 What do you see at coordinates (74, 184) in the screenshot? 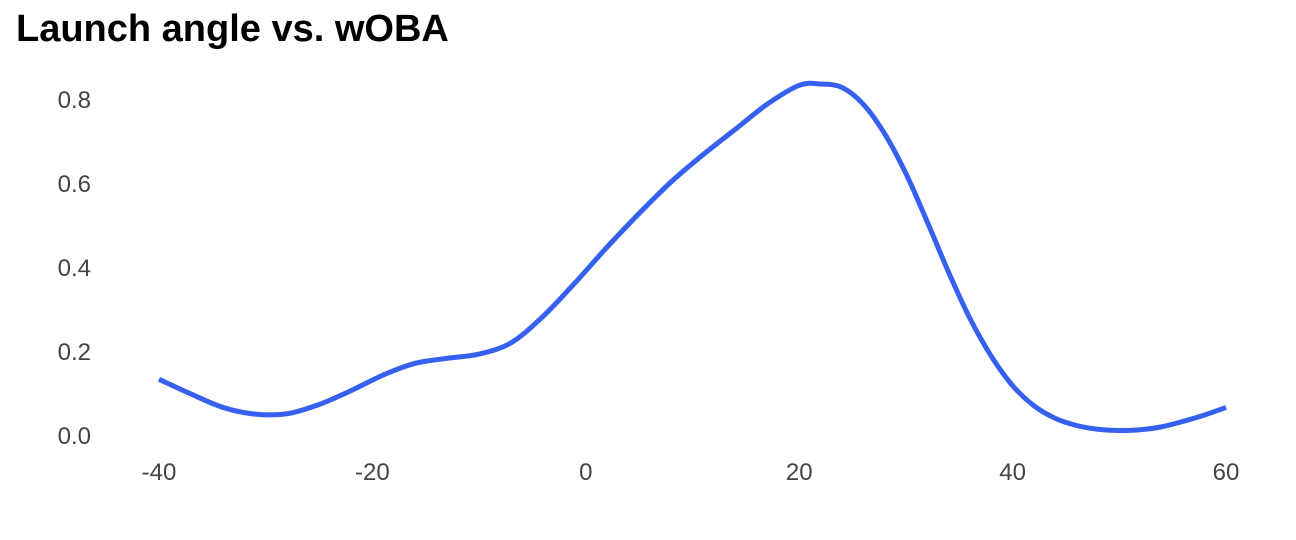
I see `y-tick-label: 0.6` at bounding box center [74, 184].